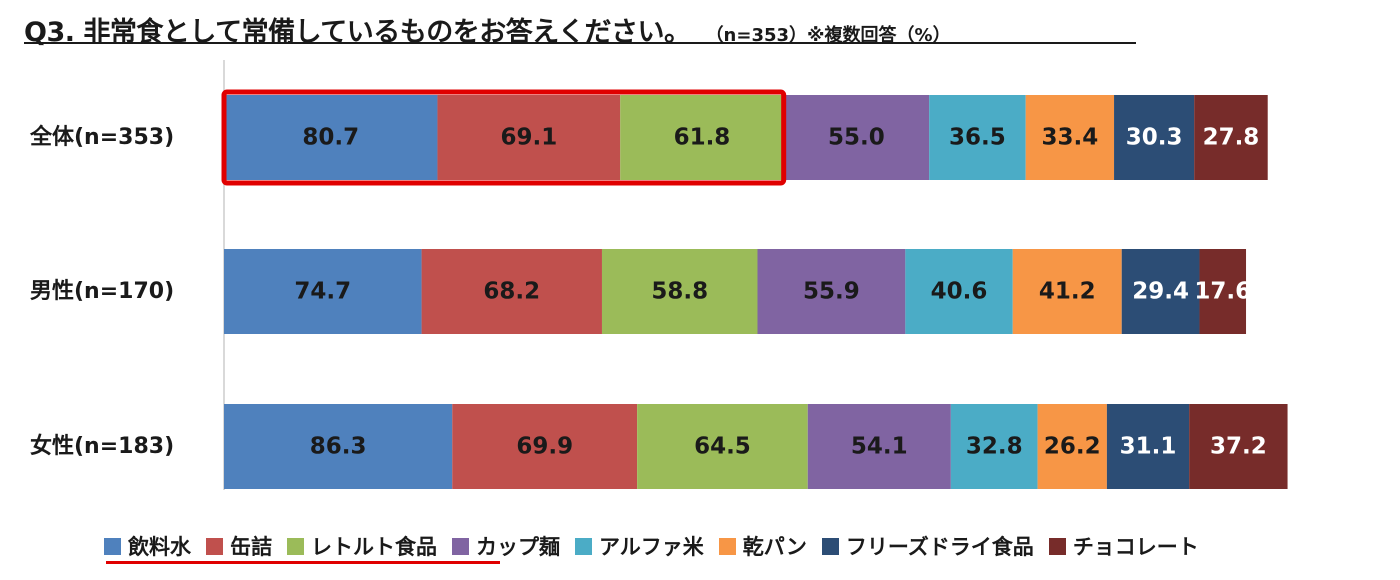 Image resolution: width=1400 pixels, height=580 pixels. I want to click on data-label: 36.5, so click(977, 138).